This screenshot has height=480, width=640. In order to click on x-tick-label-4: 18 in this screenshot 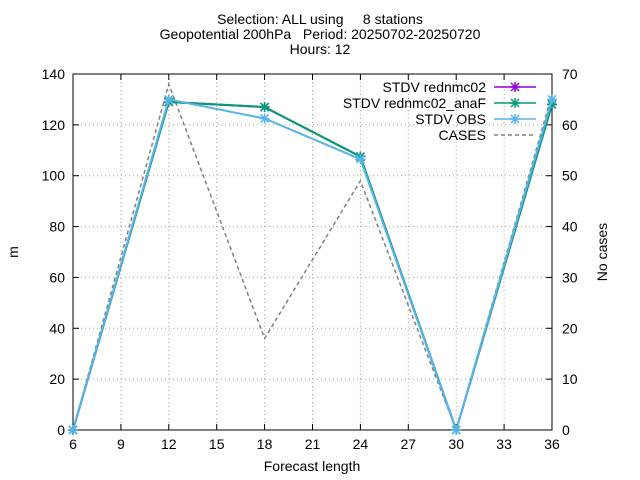, I will do `click(265, 444)`.